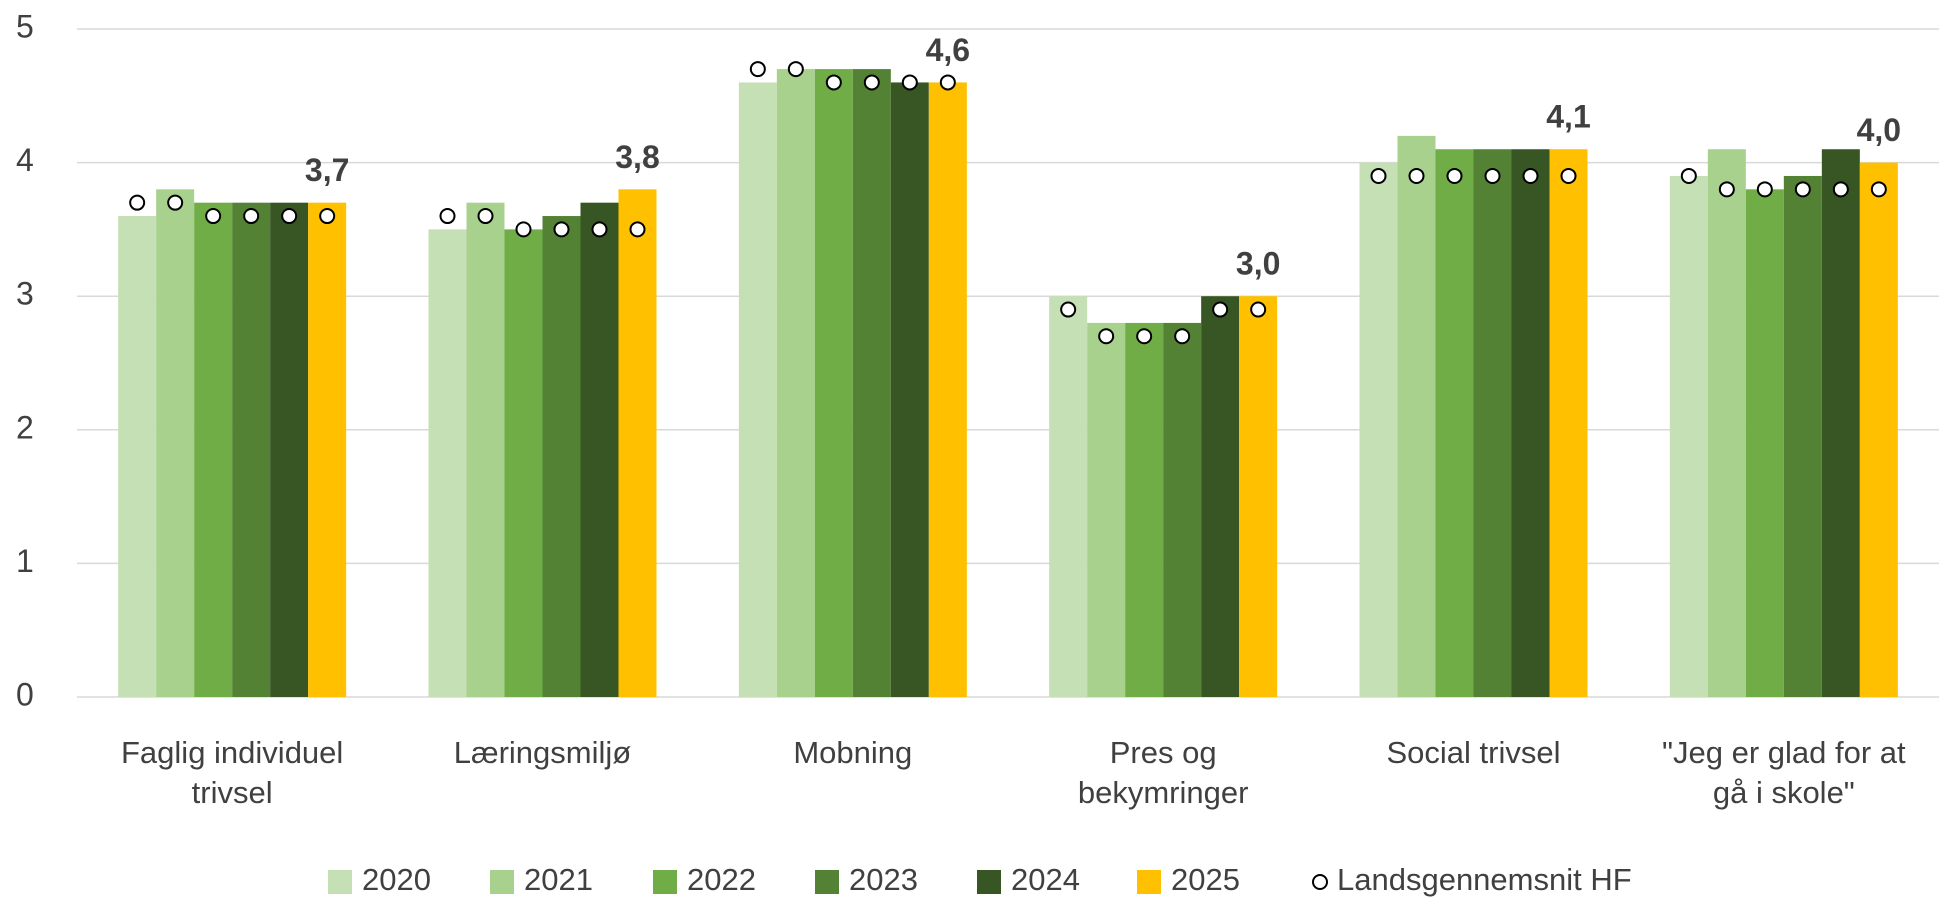 This screenshot has height=901, width=1939. Describe the element at coordinates (1484, 879) in the screenshot. I see `legend-label: Landsgennemsnit HF` at that location.